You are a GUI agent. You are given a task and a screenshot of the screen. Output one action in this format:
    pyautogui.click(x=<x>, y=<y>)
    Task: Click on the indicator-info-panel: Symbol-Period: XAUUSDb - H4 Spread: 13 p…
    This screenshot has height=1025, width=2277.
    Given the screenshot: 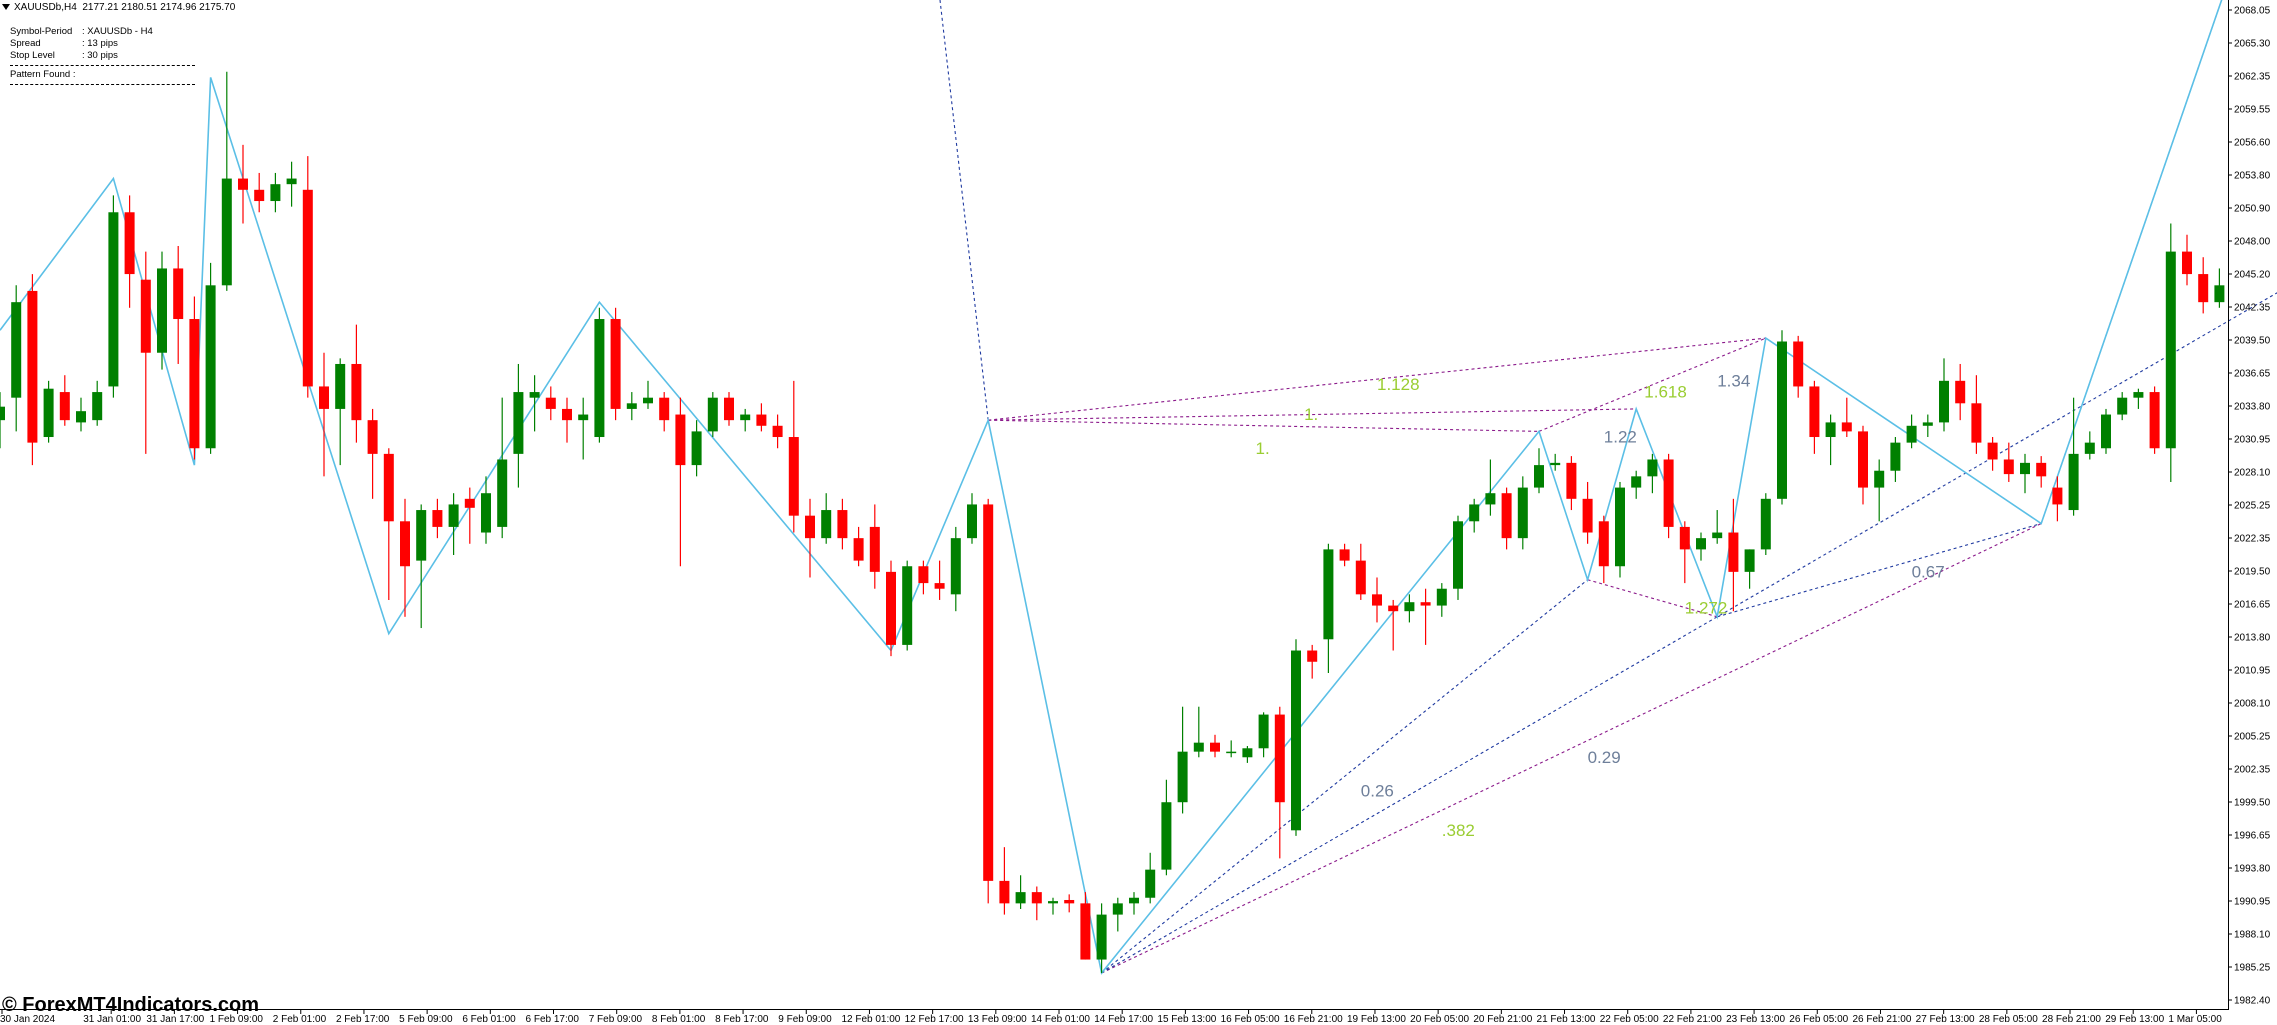 What is the action you would take?
    pyautogui.click(x=102, y=57)
    